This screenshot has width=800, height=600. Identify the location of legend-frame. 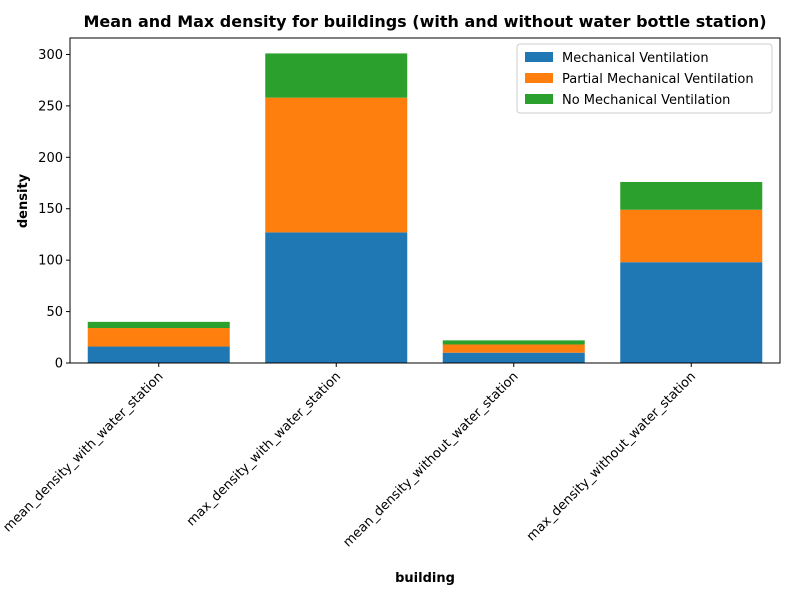
(644, 78).